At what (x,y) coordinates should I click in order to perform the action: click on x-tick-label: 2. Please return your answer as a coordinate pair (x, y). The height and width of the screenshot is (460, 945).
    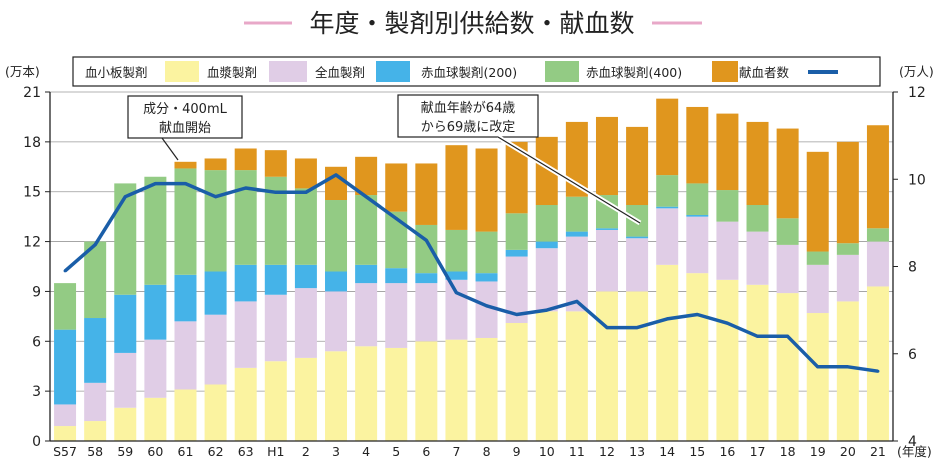
    Looking at the image, I should click on (306, 451).